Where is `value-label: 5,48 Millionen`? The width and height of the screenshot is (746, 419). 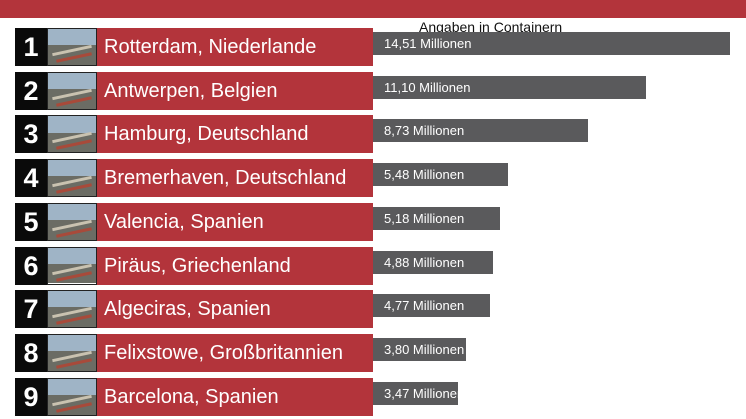 value-label: 5,48 Millionen is located at coordinates (424, 175).